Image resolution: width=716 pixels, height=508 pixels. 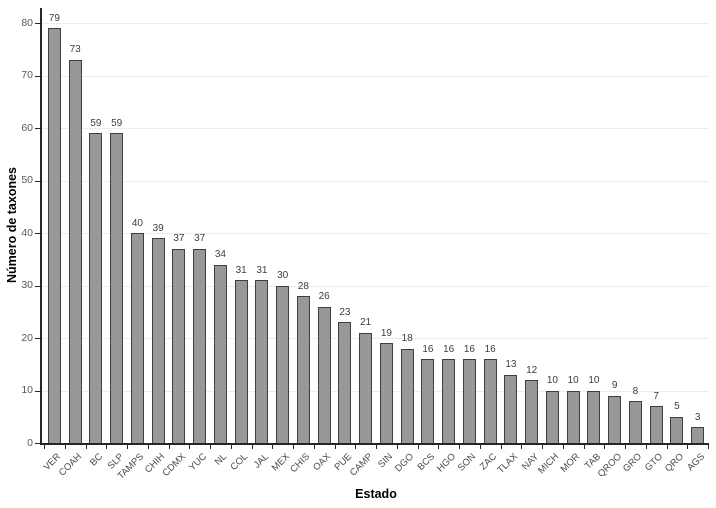 I want to click on bar-value-label: 18, so click(x=407, y=338).